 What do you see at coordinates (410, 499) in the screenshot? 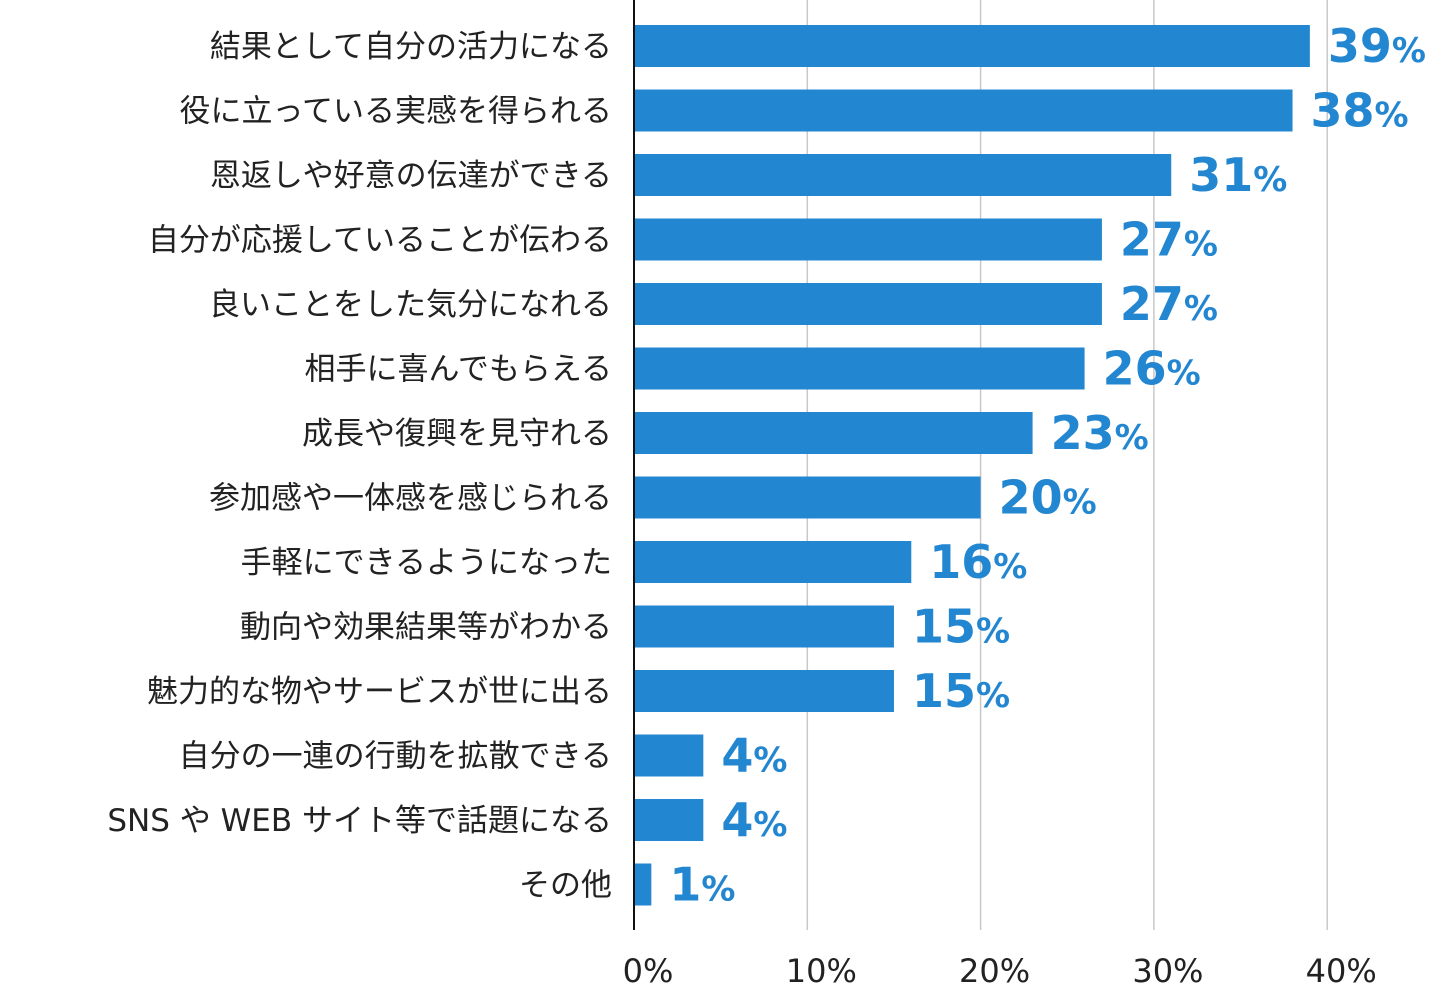
I see `category-label: 参加感や一体感を感じられる` at bounding box center [410, 499].